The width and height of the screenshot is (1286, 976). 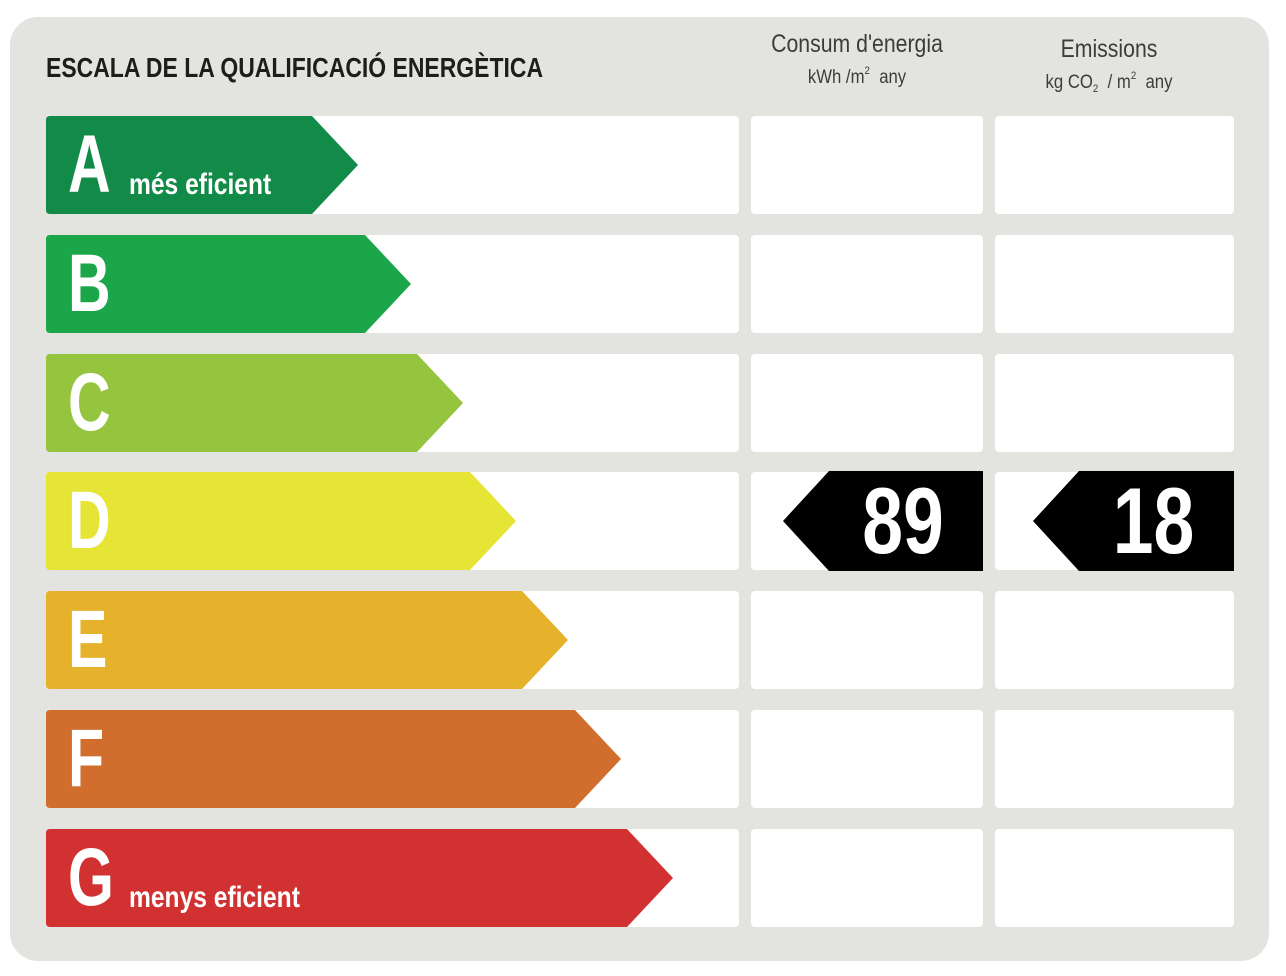 What do you see at coordinates (867, 759) in the screenshot?
I see `consumption-cell-f` at bounding box center [867, 759].